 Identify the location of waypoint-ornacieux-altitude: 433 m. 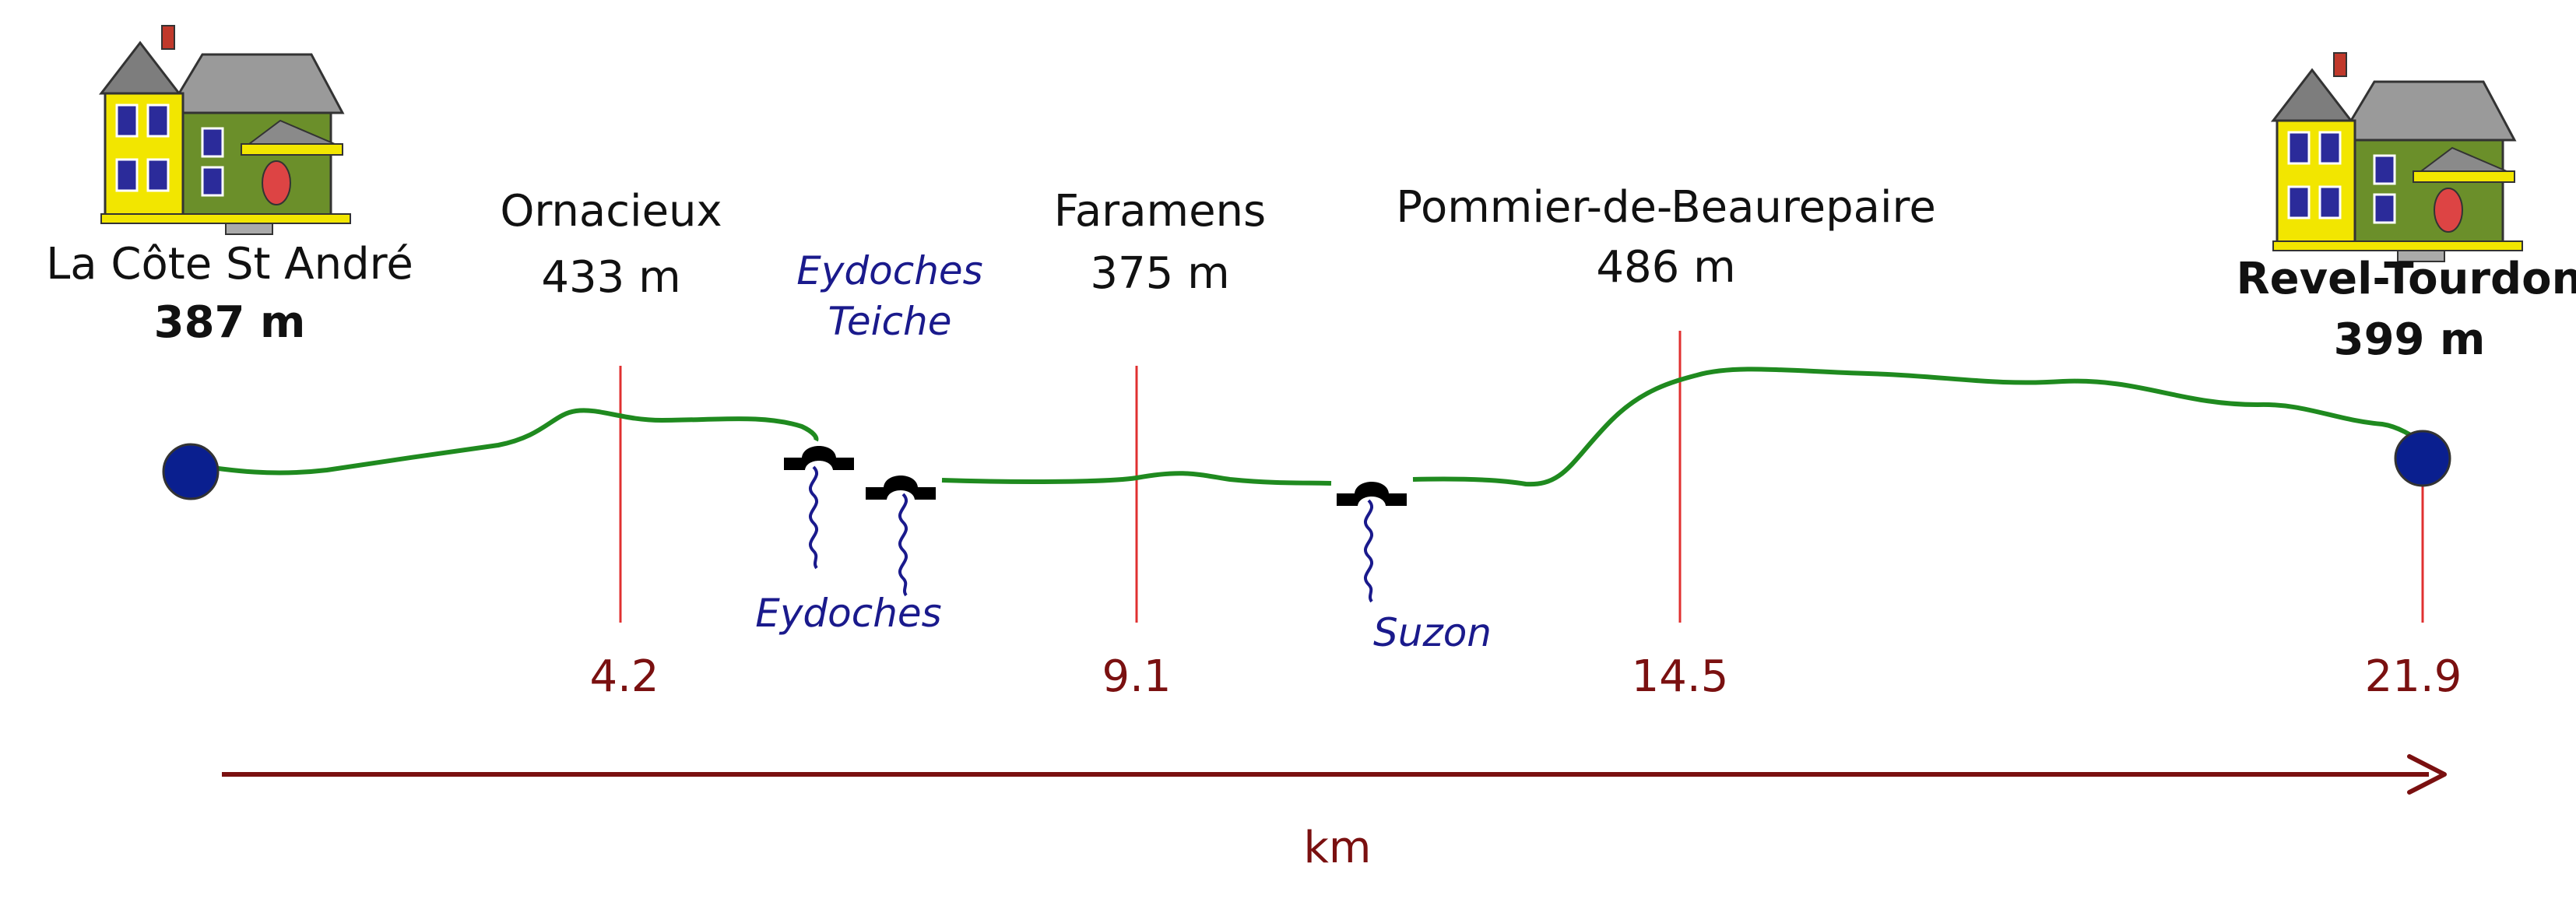
(611, 277).